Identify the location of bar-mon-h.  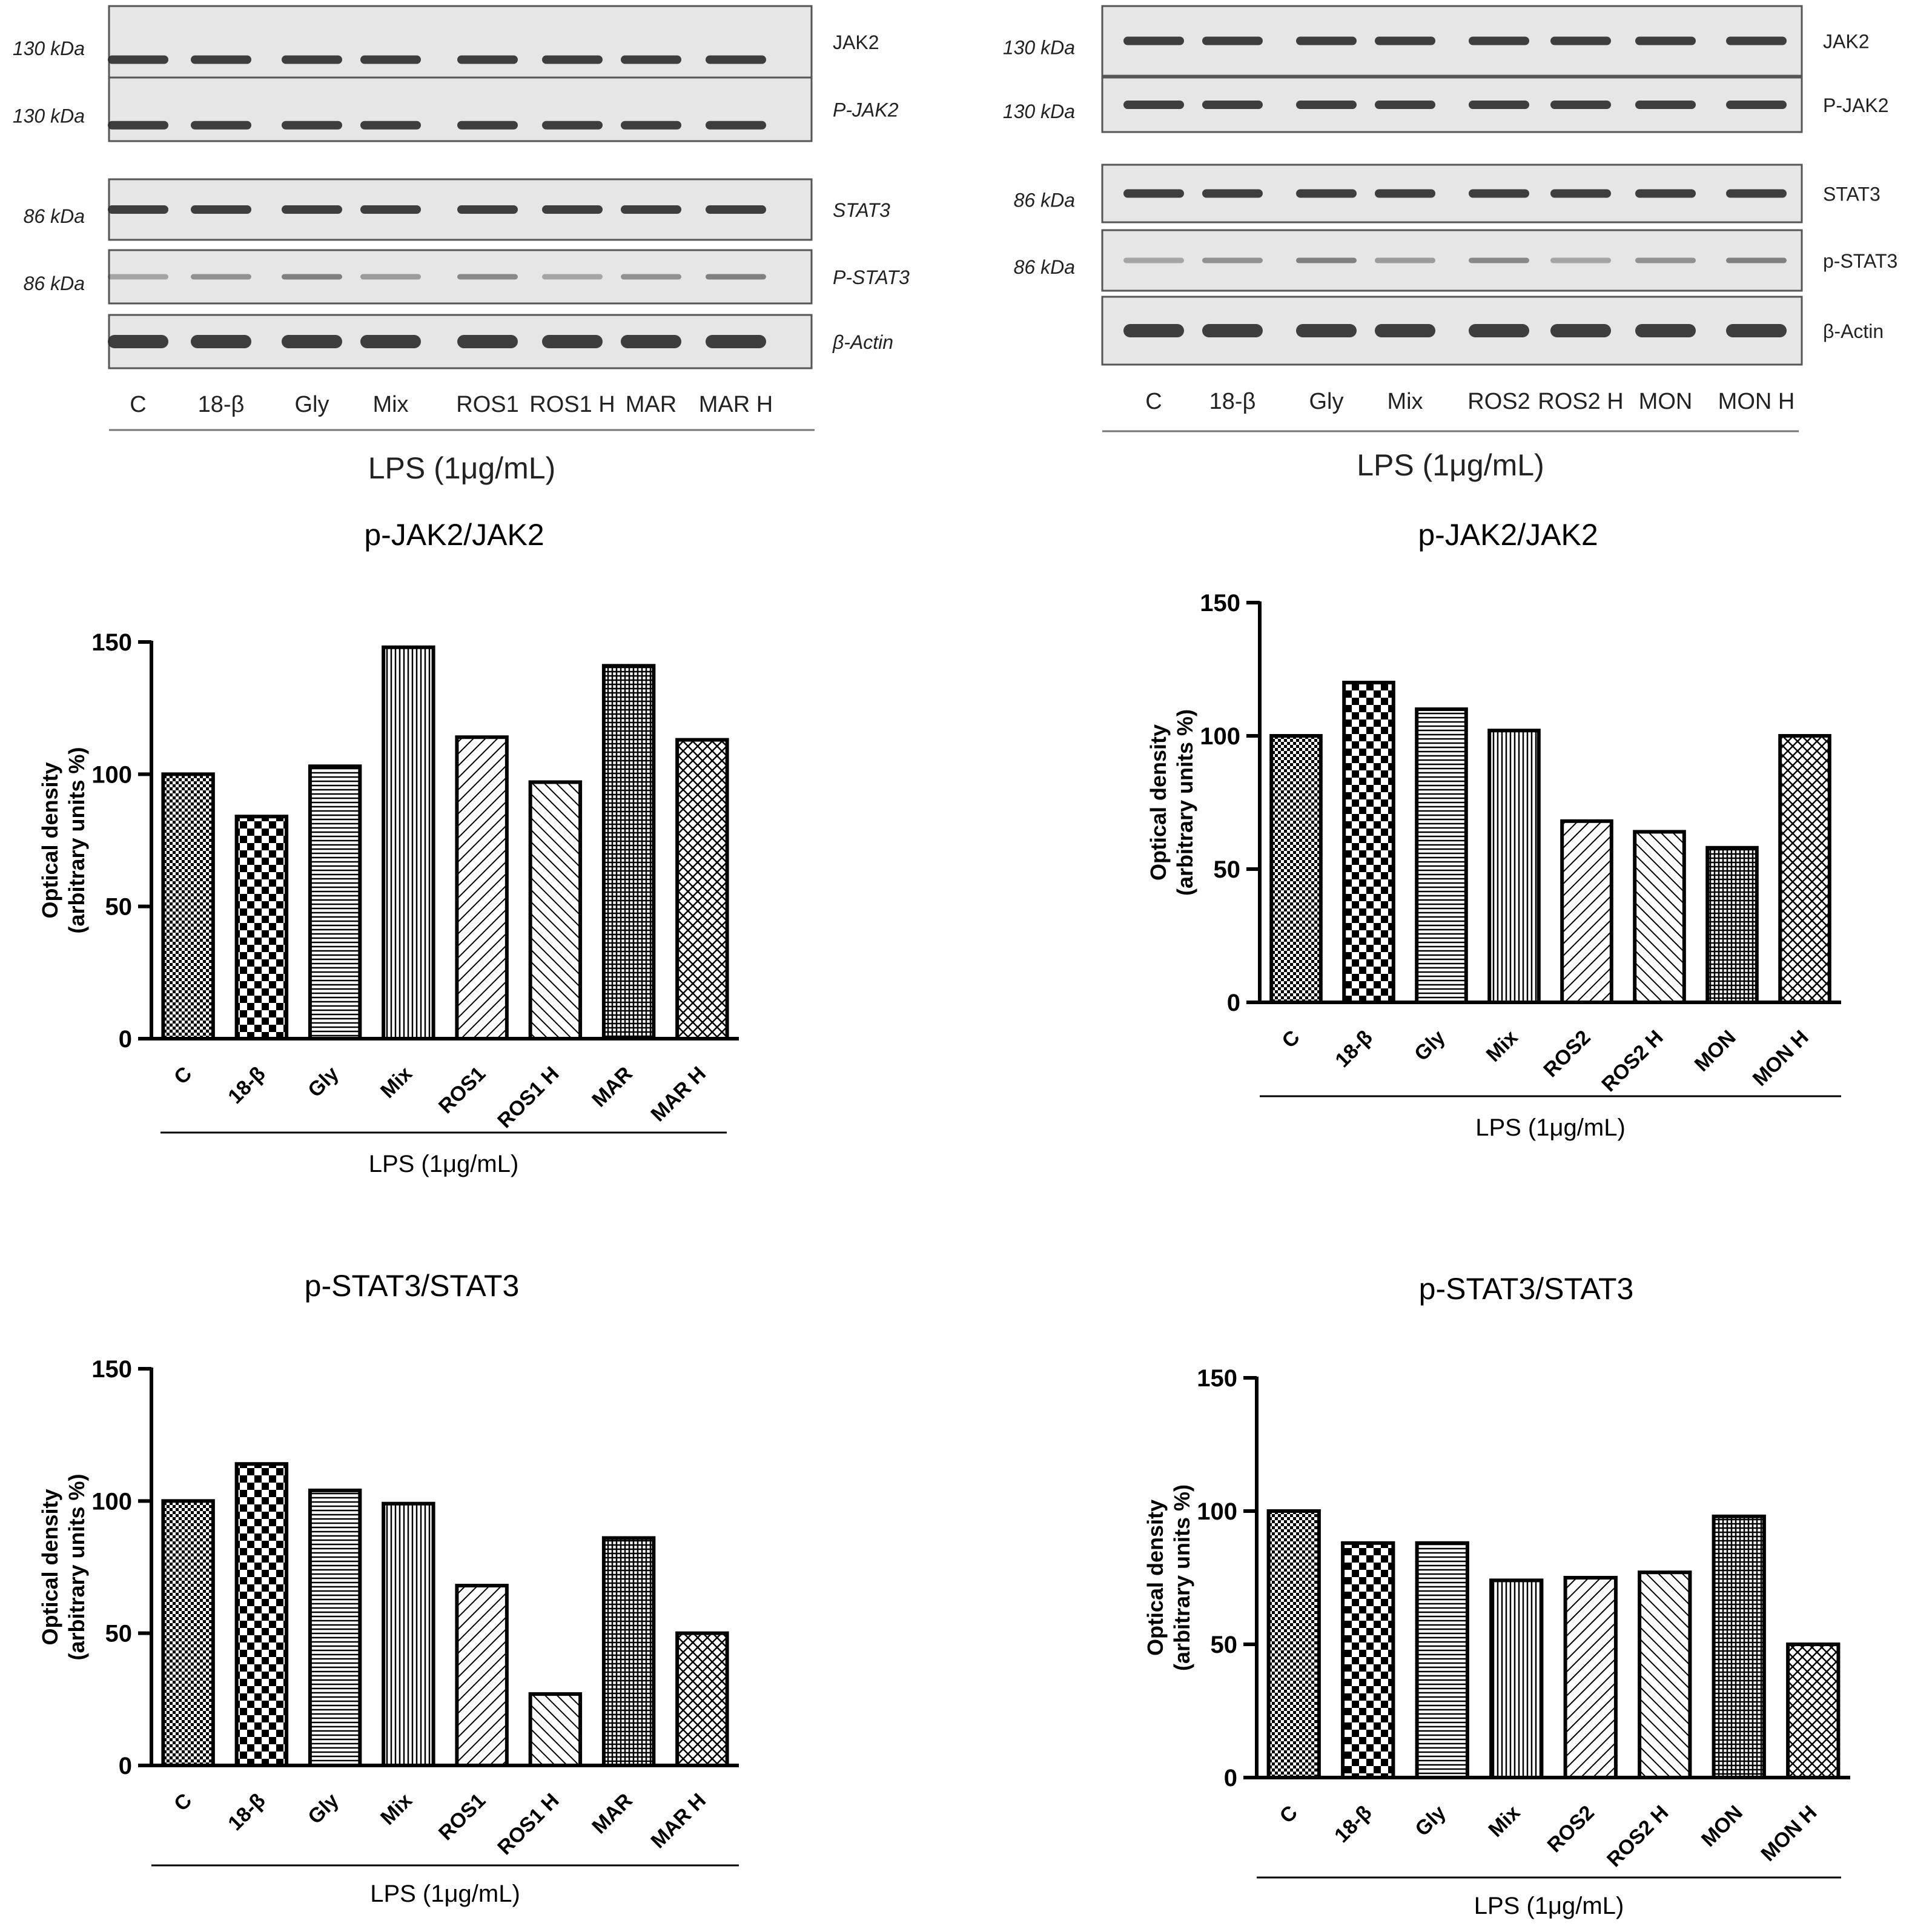
(1813, 1711).